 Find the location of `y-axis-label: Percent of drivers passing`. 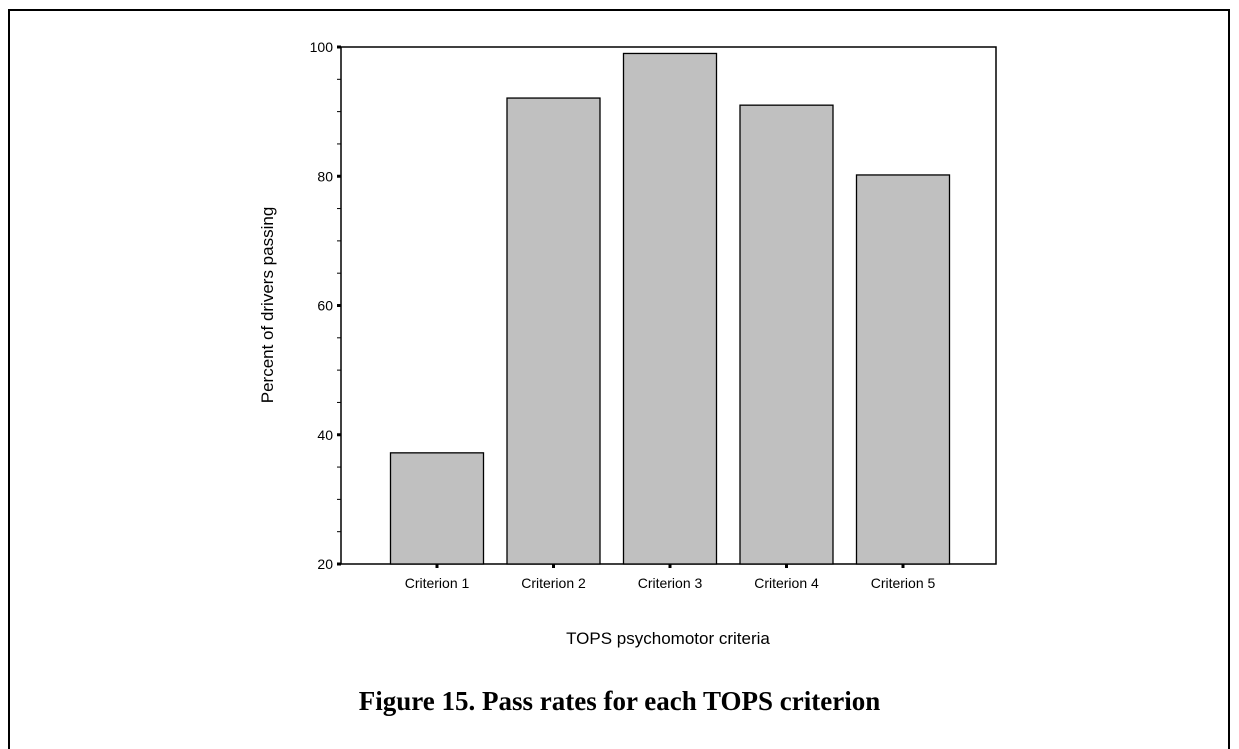

y-axis-label: Percent of drivers passing is located at coordinates (267, 305).